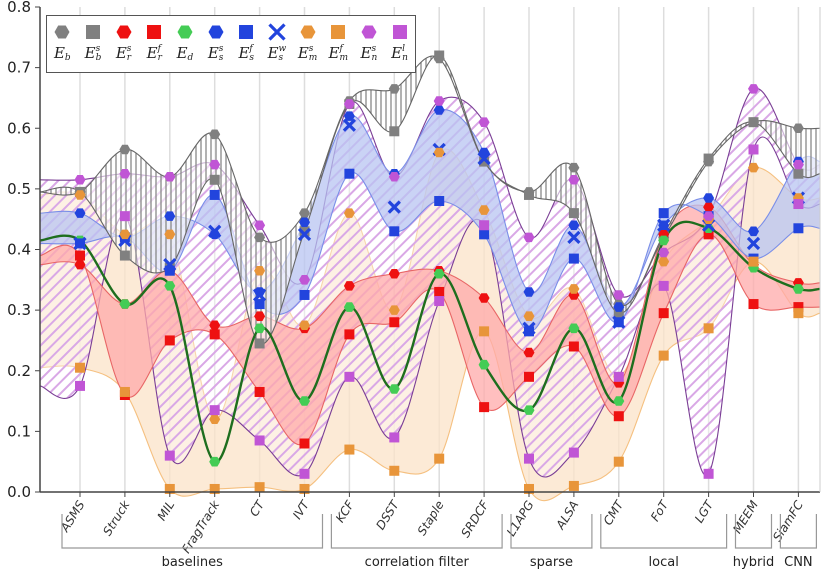  Describe the element at coordinates (349, 213) in the screenshot. I see `marker-Ems-KCF` at that location.